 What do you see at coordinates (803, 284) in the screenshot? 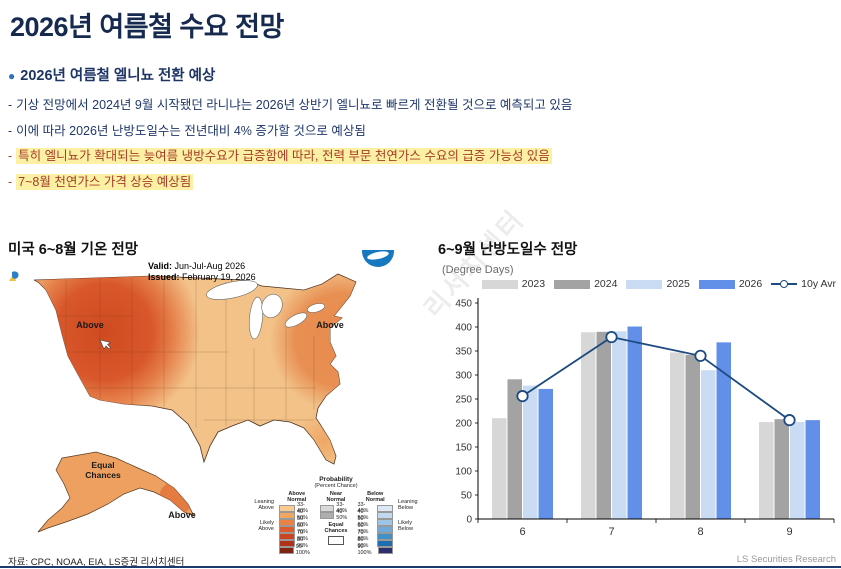
I see `legend-item-10y-avr: 10y Avr` at bounding box center [803, 284].